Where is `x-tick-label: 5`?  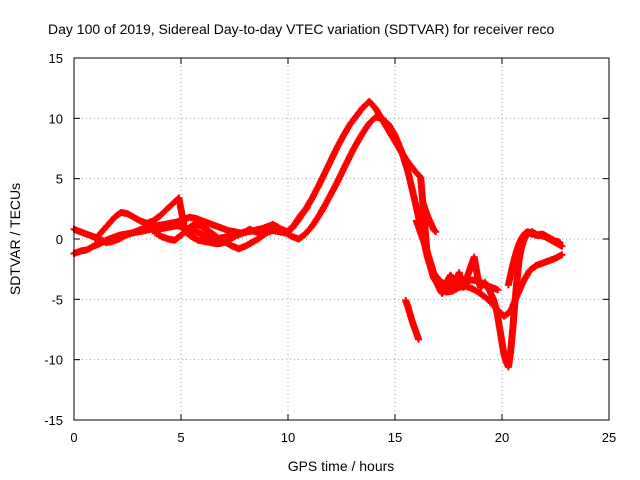
x-tick-label: 5 is located at coordinates (180, 437).